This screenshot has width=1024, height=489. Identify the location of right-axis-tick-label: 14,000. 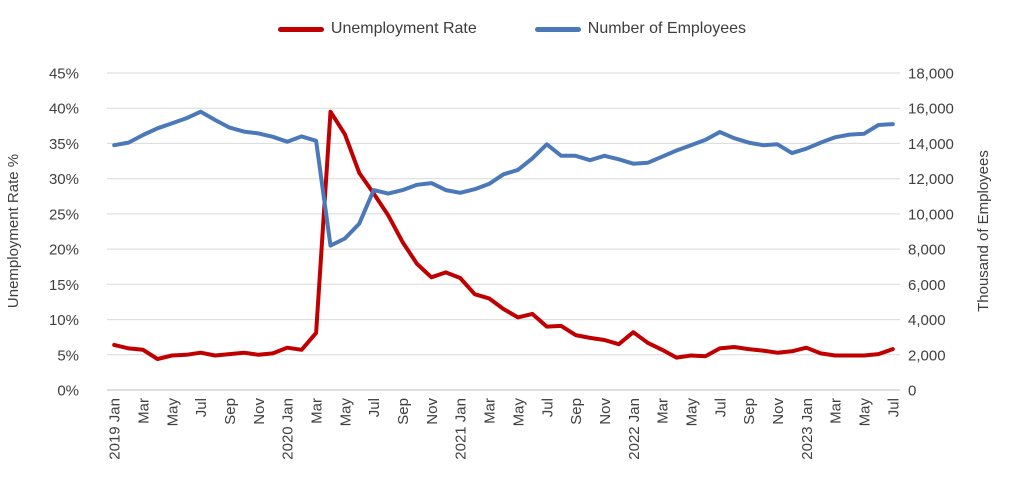
(931, 144).